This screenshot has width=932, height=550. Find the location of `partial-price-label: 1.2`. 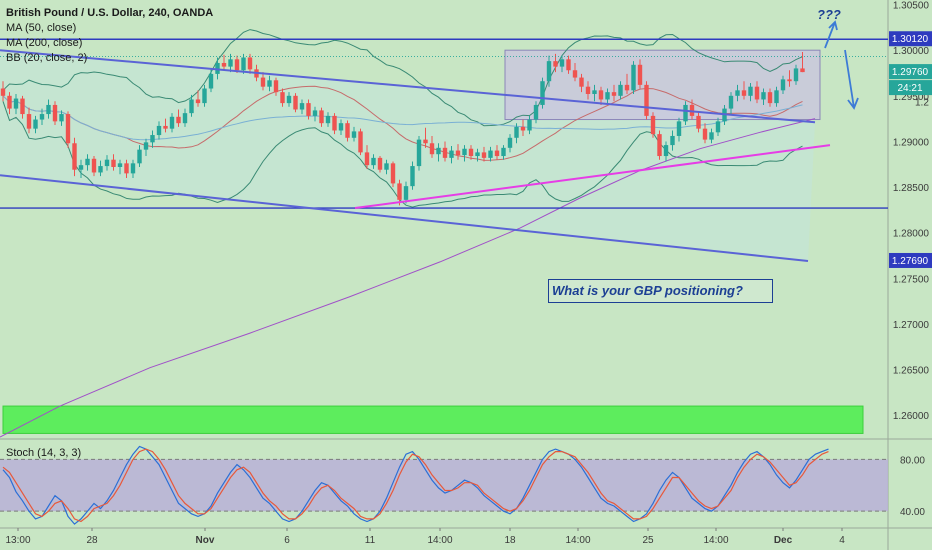

partial-price-label: 1.2 is located at coordinates (922, 102).